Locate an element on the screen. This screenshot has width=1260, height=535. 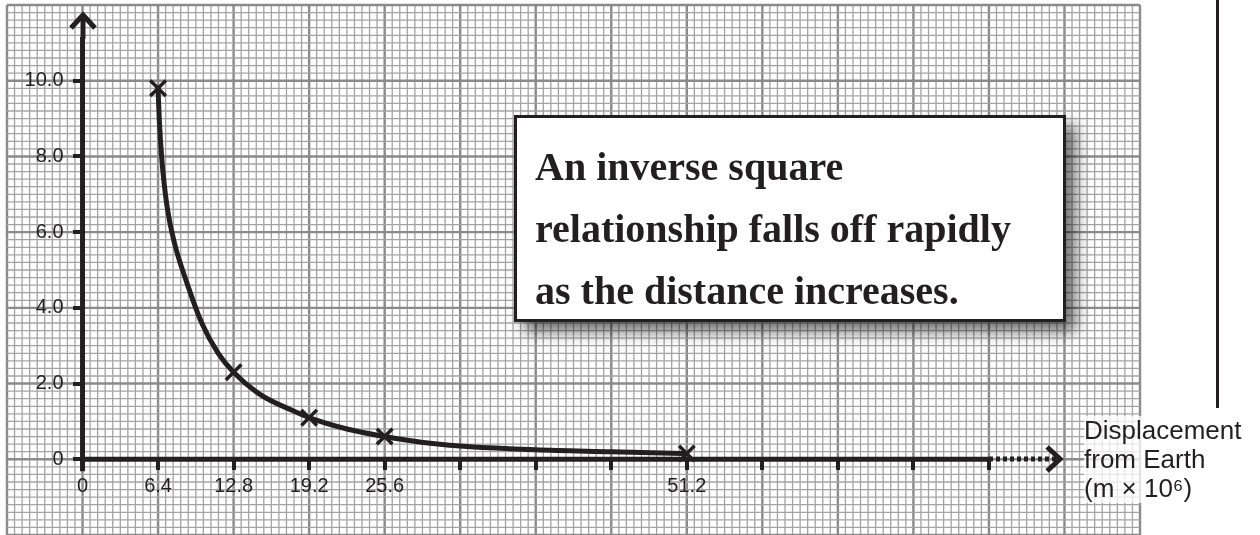
y-tick-label: 2.0 is located at coordinates (49, 382).